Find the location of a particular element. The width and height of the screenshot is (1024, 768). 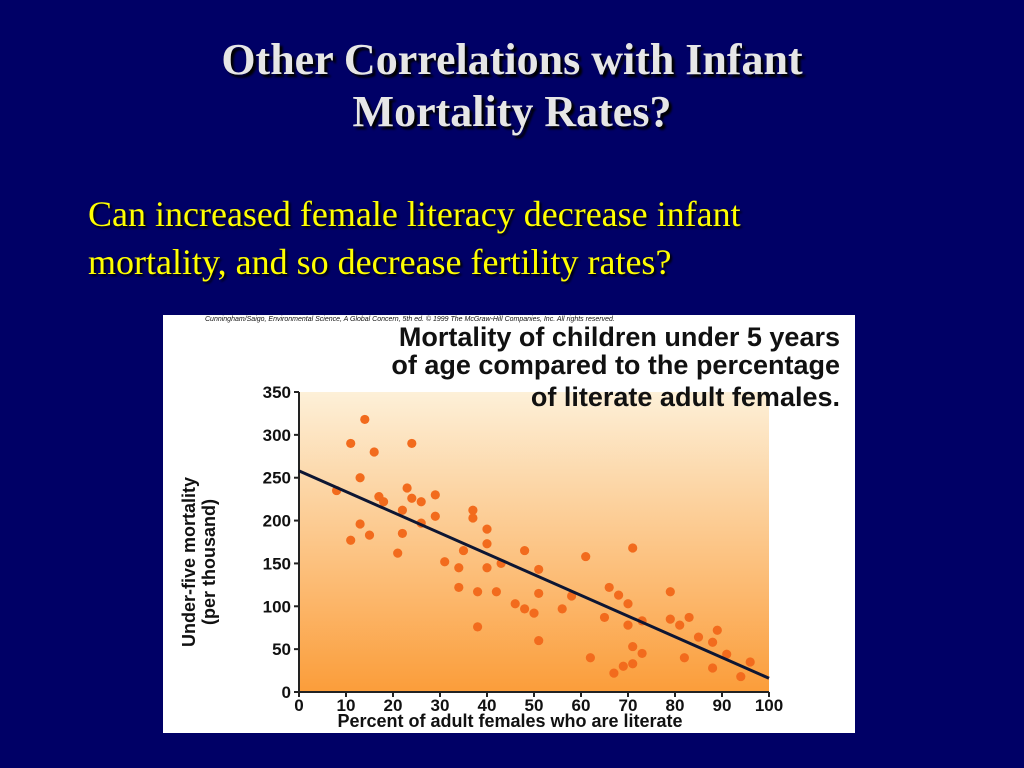

x-tick-label: 40 is located at coordinates (487, 705).